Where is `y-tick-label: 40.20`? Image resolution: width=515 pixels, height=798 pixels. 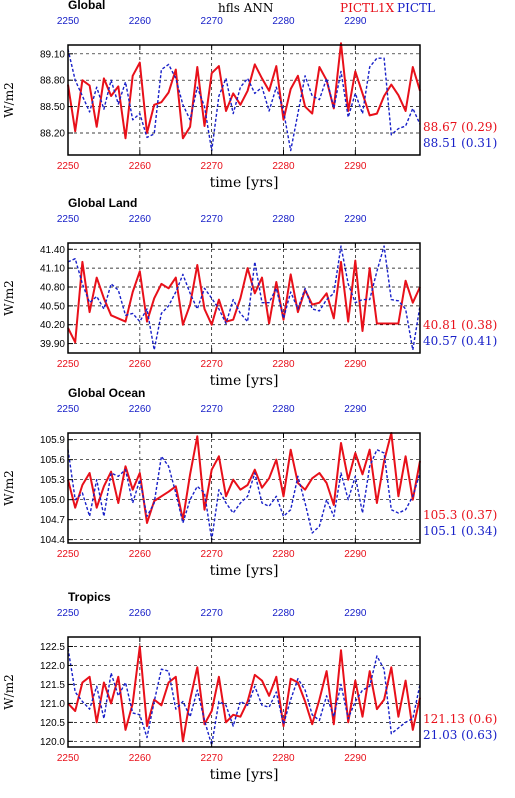 y-tick-label: 40.20 is located at coordinates (52, 325).